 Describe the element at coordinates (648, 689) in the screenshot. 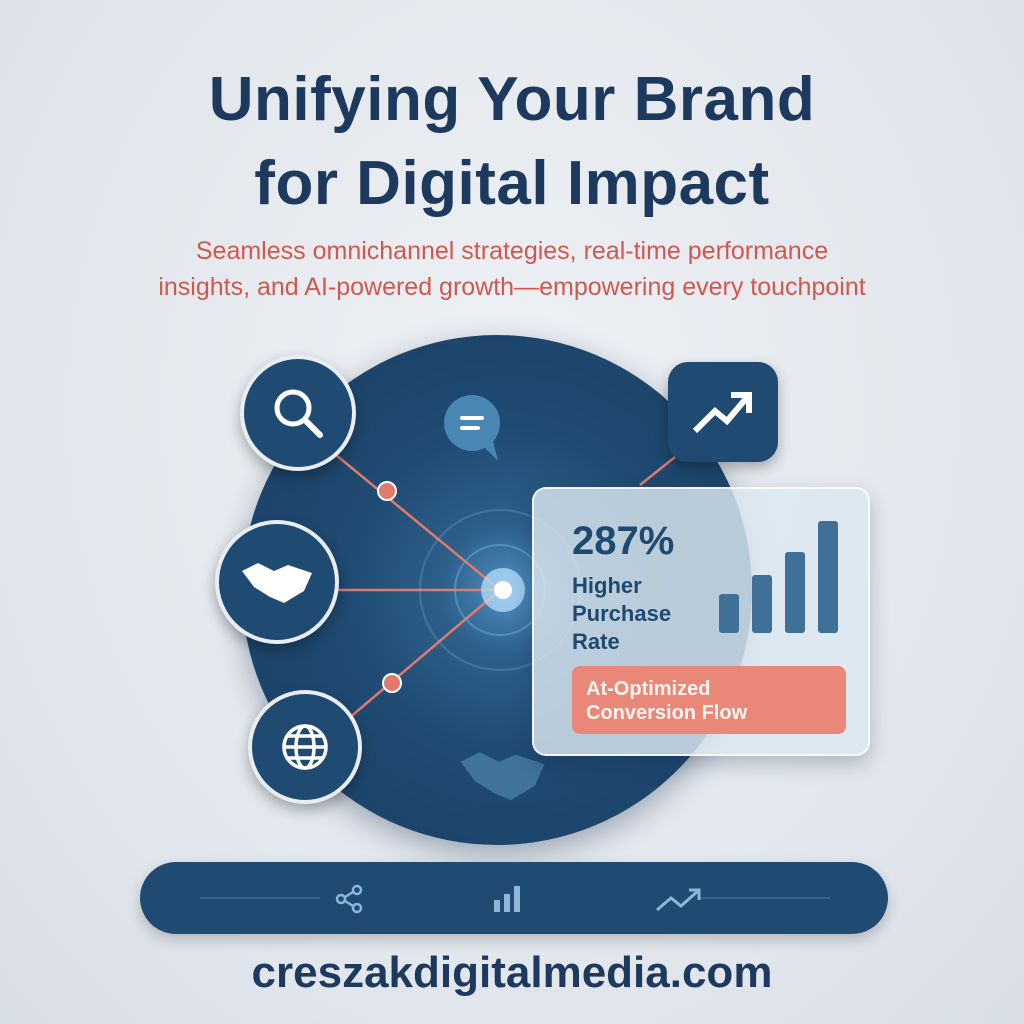

I see `badge-line: At-Optimized` at that location.